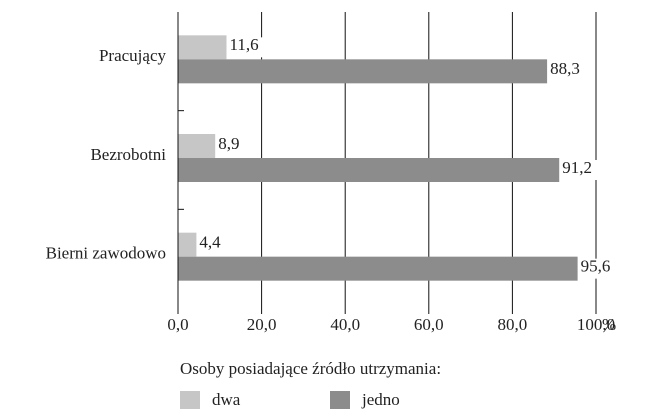 The image size is (651, 419). Describe the element at coordinates (226, 399) in the screenshot. I see `legend-label: dwa` at that location.